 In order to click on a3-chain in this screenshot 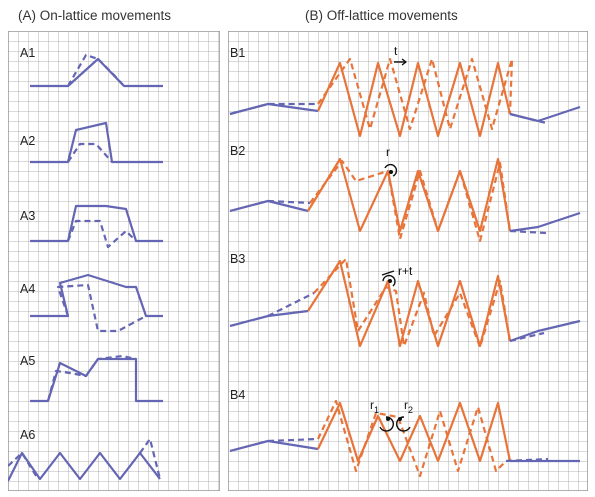, I will do `click(96, 226)`.